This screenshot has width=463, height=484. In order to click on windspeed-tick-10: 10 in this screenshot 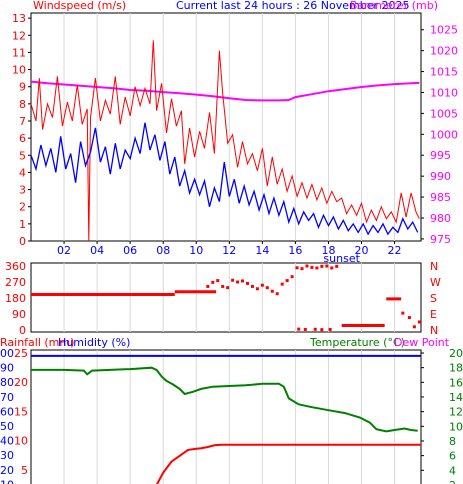, I will do `click(19, 70)`.